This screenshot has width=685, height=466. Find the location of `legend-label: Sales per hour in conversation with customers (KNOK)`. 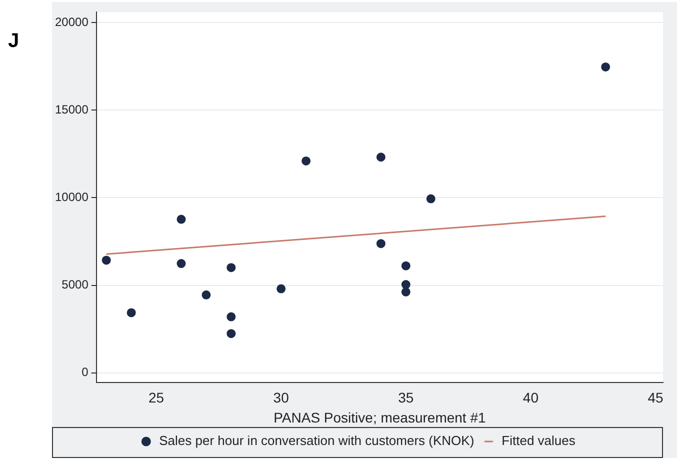

legend-label: Sales per hour in conversation with customers (KNOK) is located at coordinates (316, 440).